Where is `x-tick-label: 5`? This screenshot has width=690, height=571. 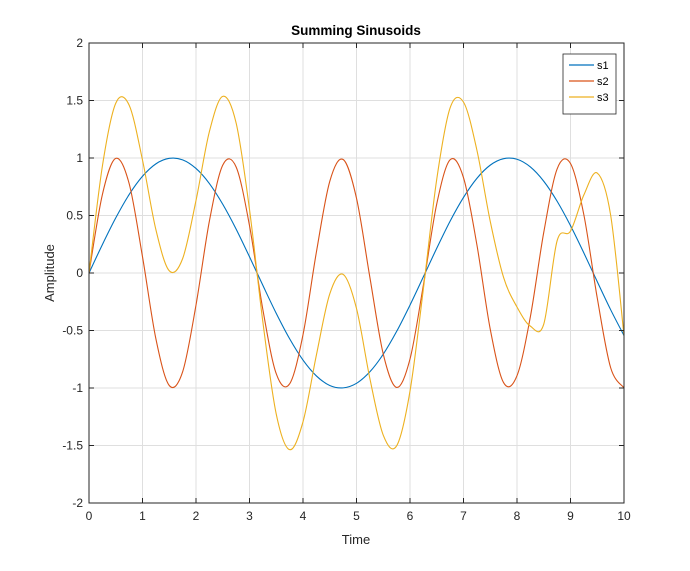 x-tick-label: 5 is located at coordinates (356, 516).